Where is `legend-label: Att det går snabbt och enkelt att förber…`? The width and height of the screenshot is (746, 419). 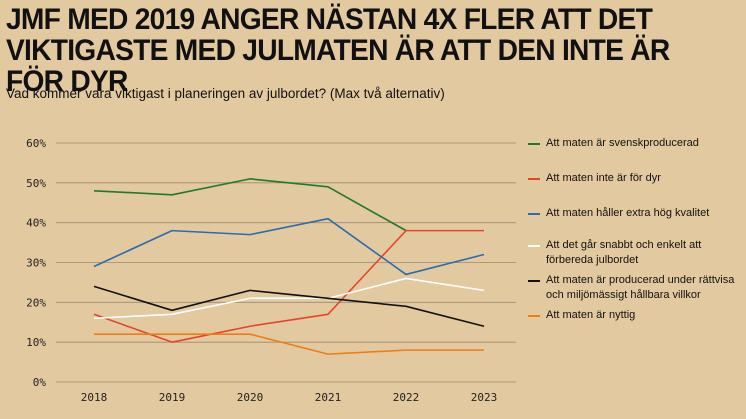 legend-label: Att det går snabbt och enkelt att förber… is located at coordinates (624, 252).